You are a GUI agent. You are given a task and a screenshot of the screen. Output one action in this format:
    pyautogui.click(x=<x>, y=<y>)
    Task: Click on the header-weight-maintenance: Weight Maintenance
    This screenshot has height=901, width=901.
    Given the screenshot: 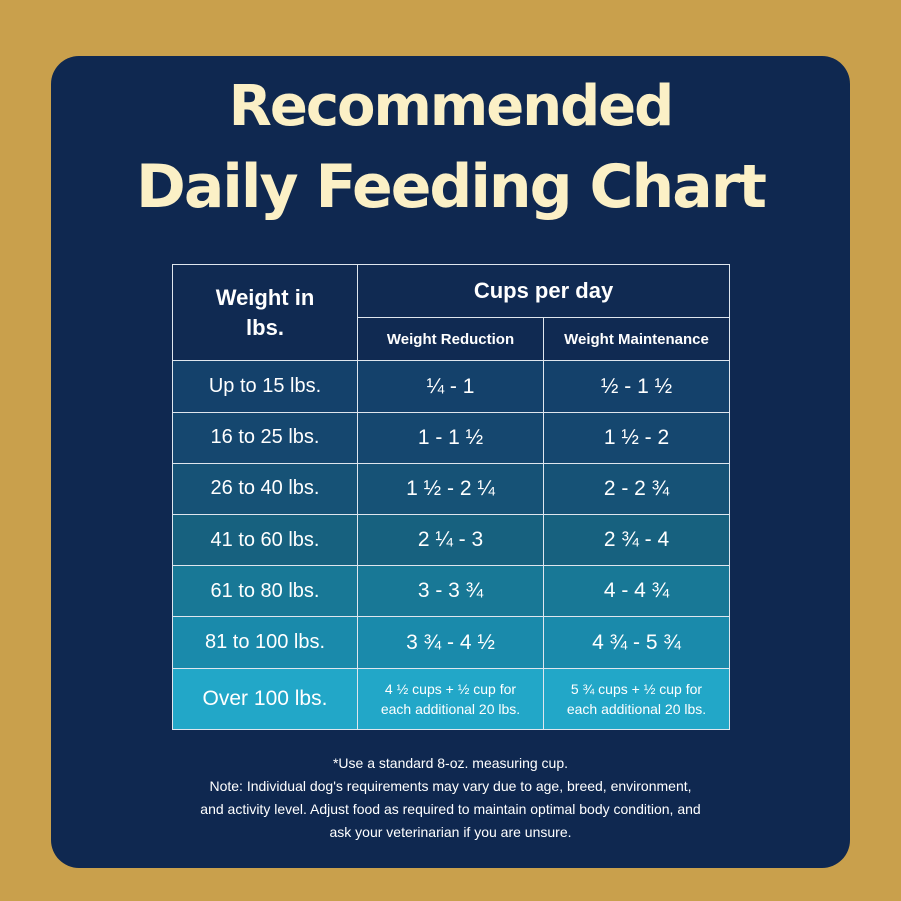 What is the action you would take?
    pyautogui.click(x=636, y=339)
    